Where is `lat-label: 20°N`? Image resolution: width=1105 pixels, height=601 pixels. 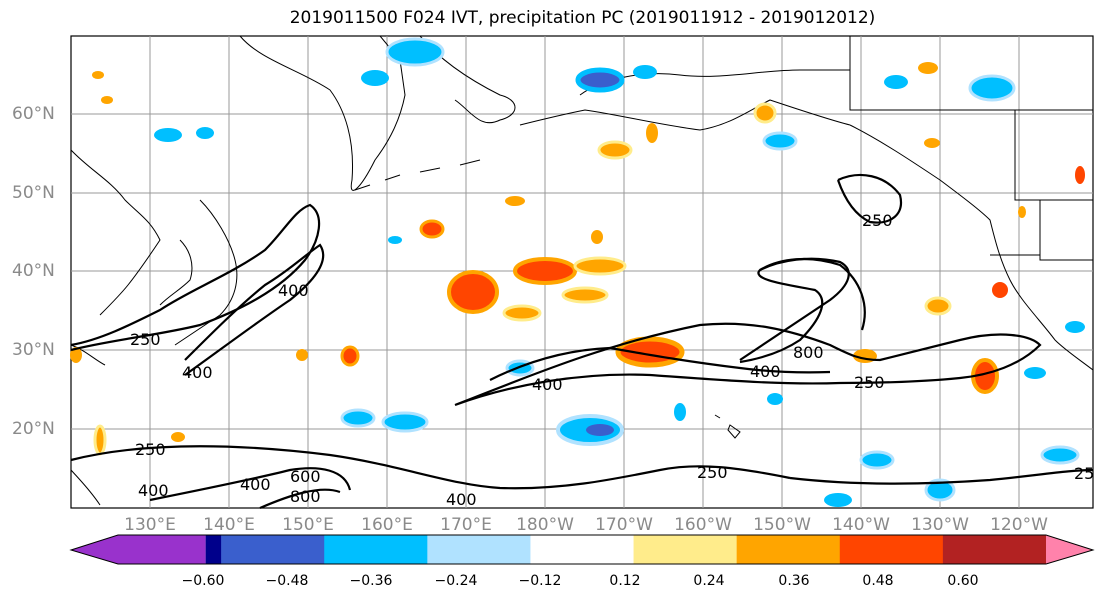 lat-label: 20°N is located at coordinates (33, 429).